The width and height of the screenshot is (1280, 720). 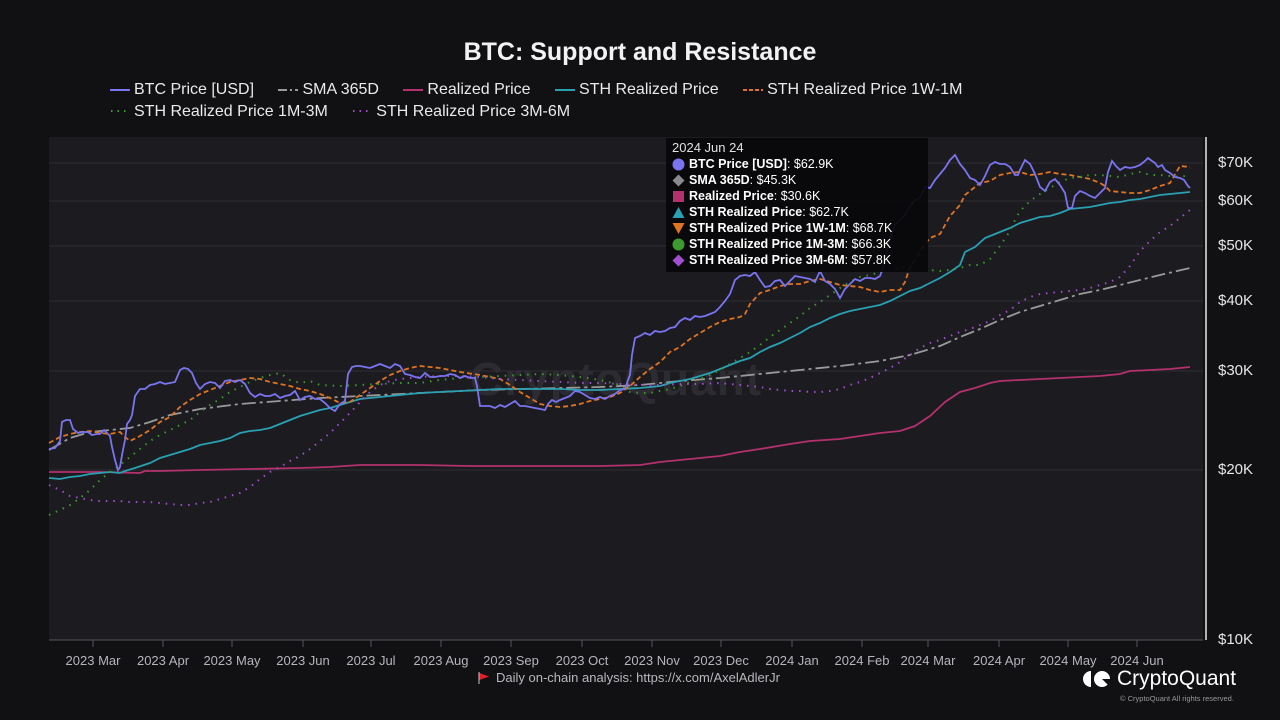 I want to click on y-tick-10k: $10K, so click(x=1236, y=639).